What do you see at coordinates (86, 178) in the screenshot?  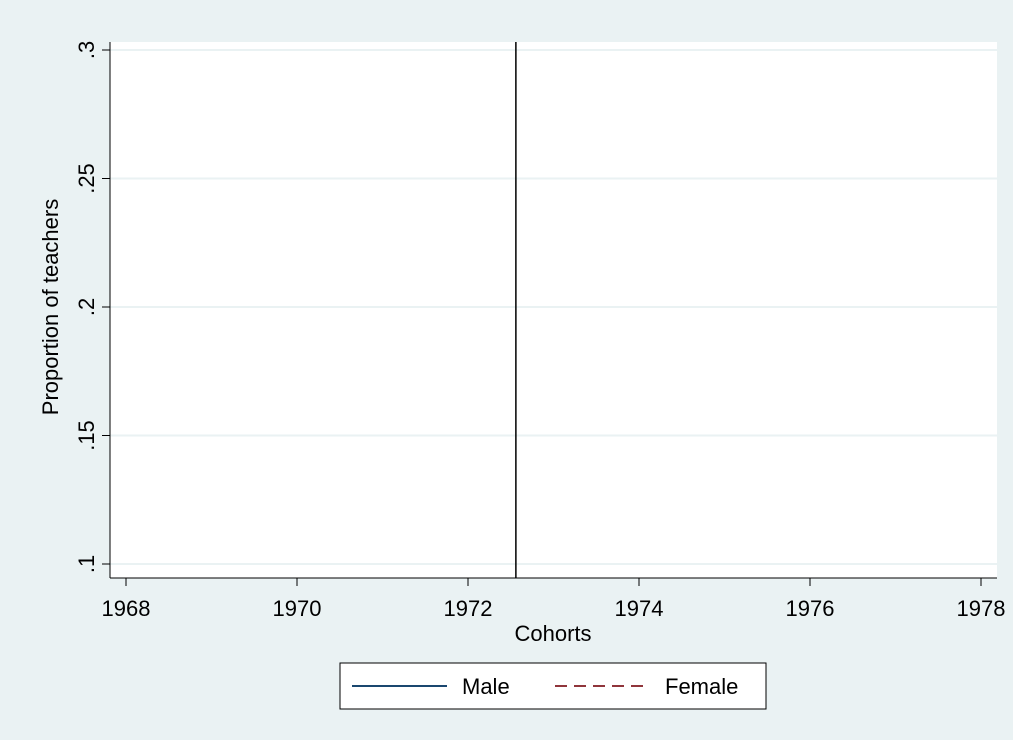 I see `y-tick-label: .25` at bounding box center [86, 178].